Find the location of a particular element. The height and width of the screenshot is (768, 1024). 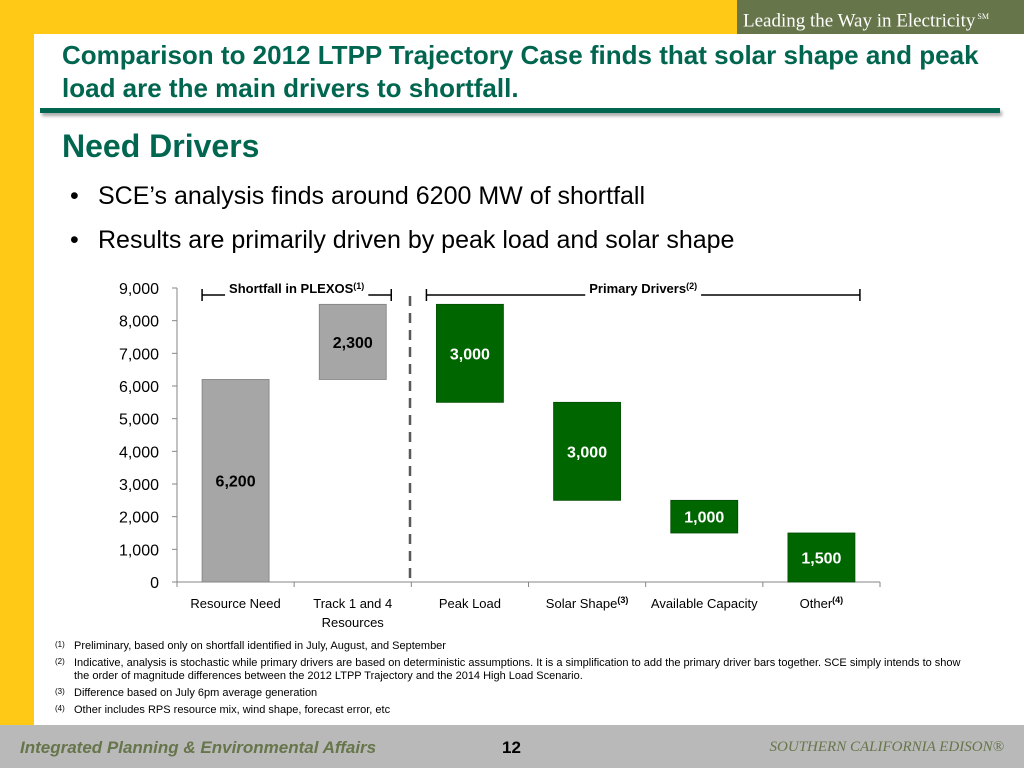

left-accent-band is located at coordinates (17, 362).